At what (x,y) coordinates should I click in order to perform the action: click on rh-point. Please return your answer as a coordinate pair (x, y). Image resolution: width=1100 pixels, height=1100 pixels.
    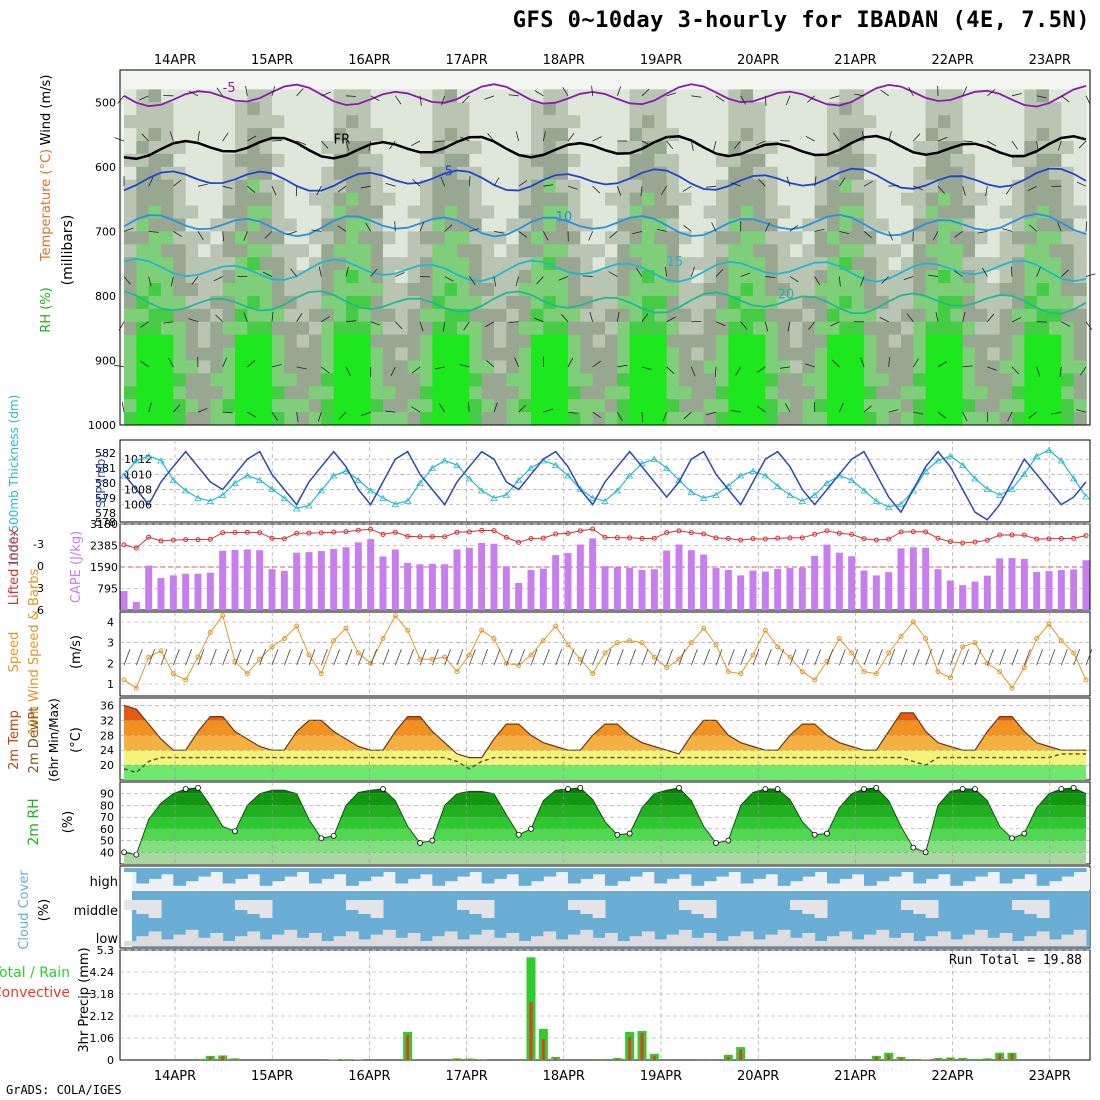
    Looking at the image, I should click on (580, 787).